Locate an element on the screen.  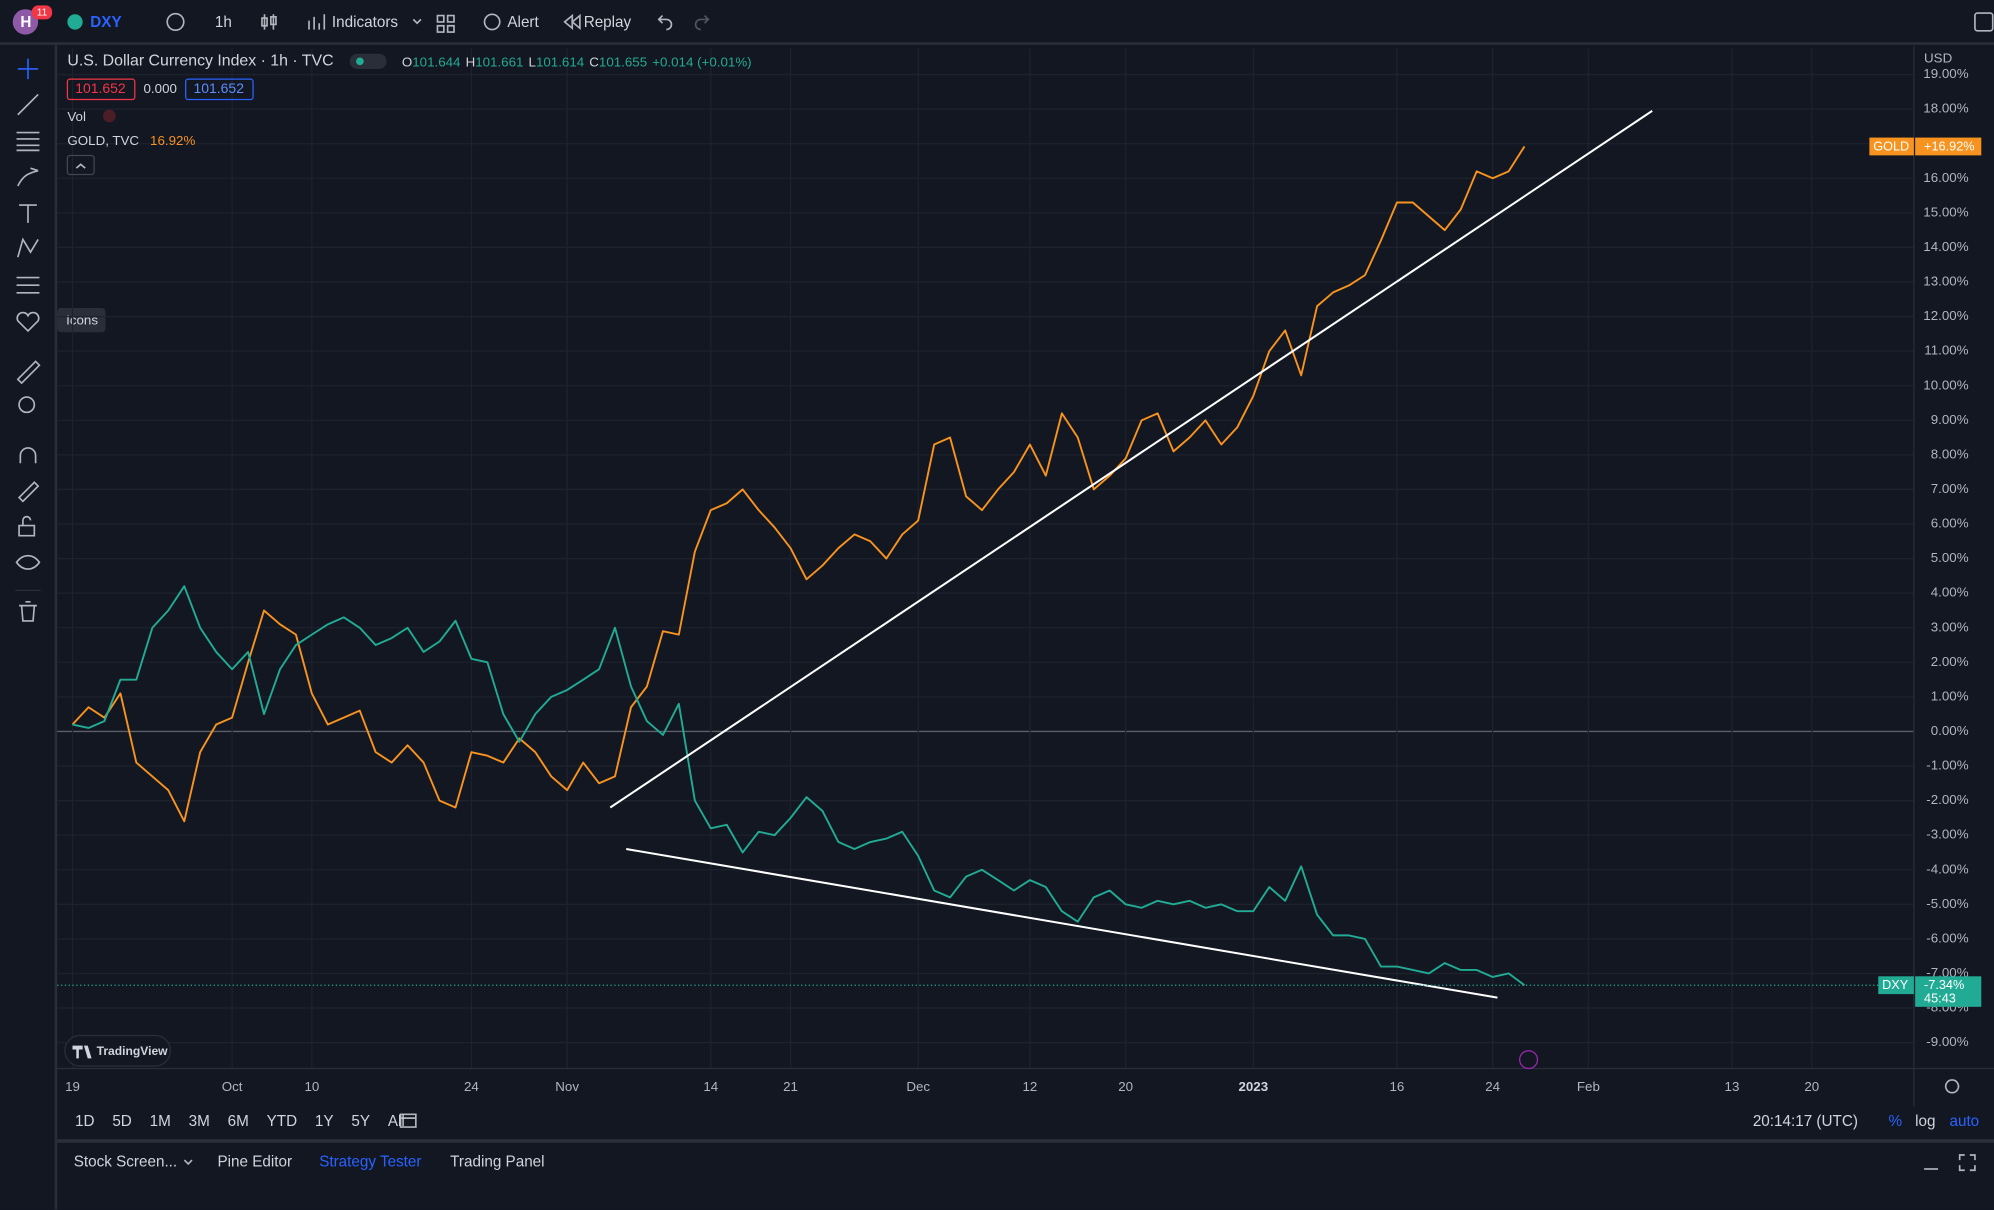
range-button: 1D is located at coordinates (85, 1121).